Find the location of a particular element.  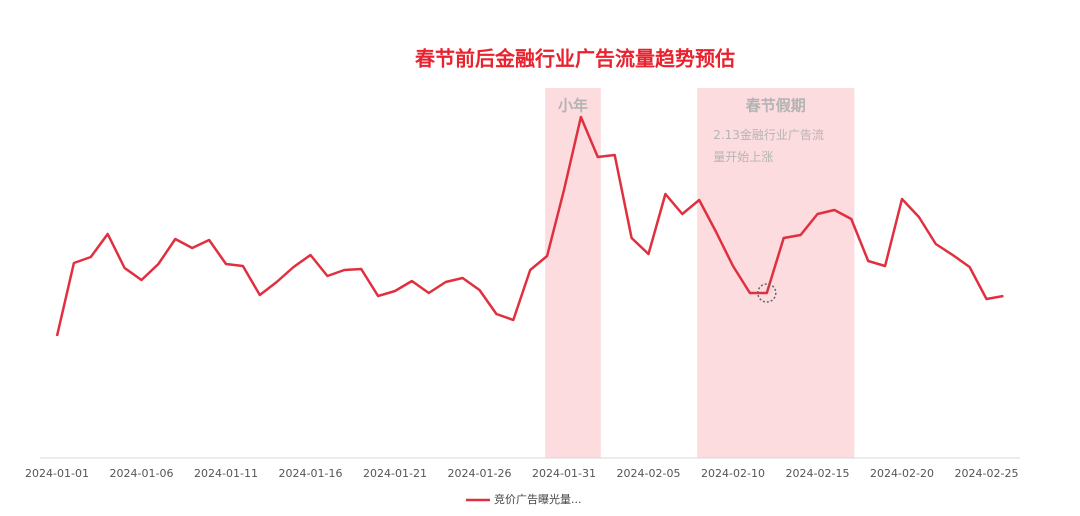

highlight-band is located at coordinates (776, 273).